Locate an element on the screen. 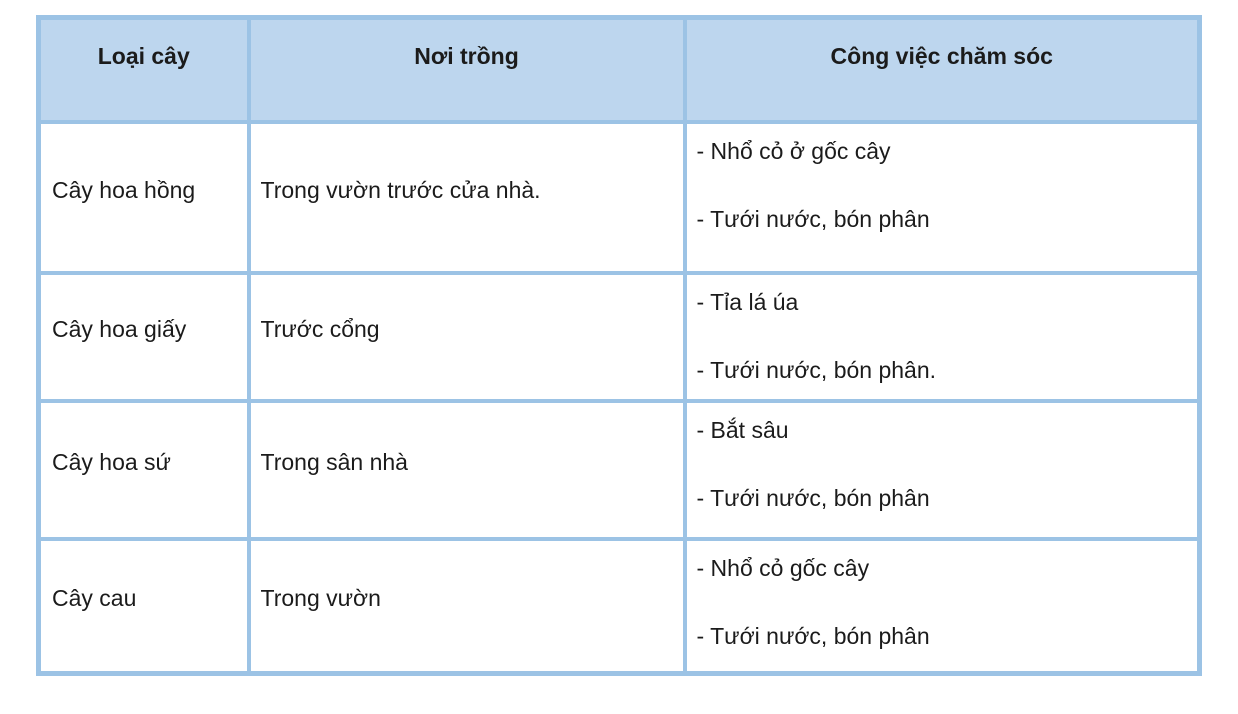  plant-type-text: Cây hoa hồng is located at coordinates (124, 189).